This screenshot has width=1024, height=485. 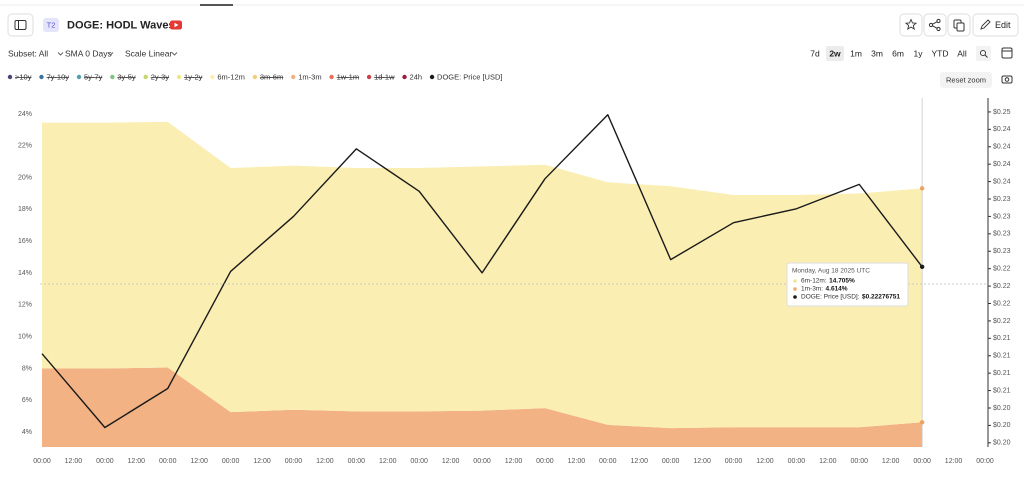 I want to click on copy-button, so click(x=959, y=25).